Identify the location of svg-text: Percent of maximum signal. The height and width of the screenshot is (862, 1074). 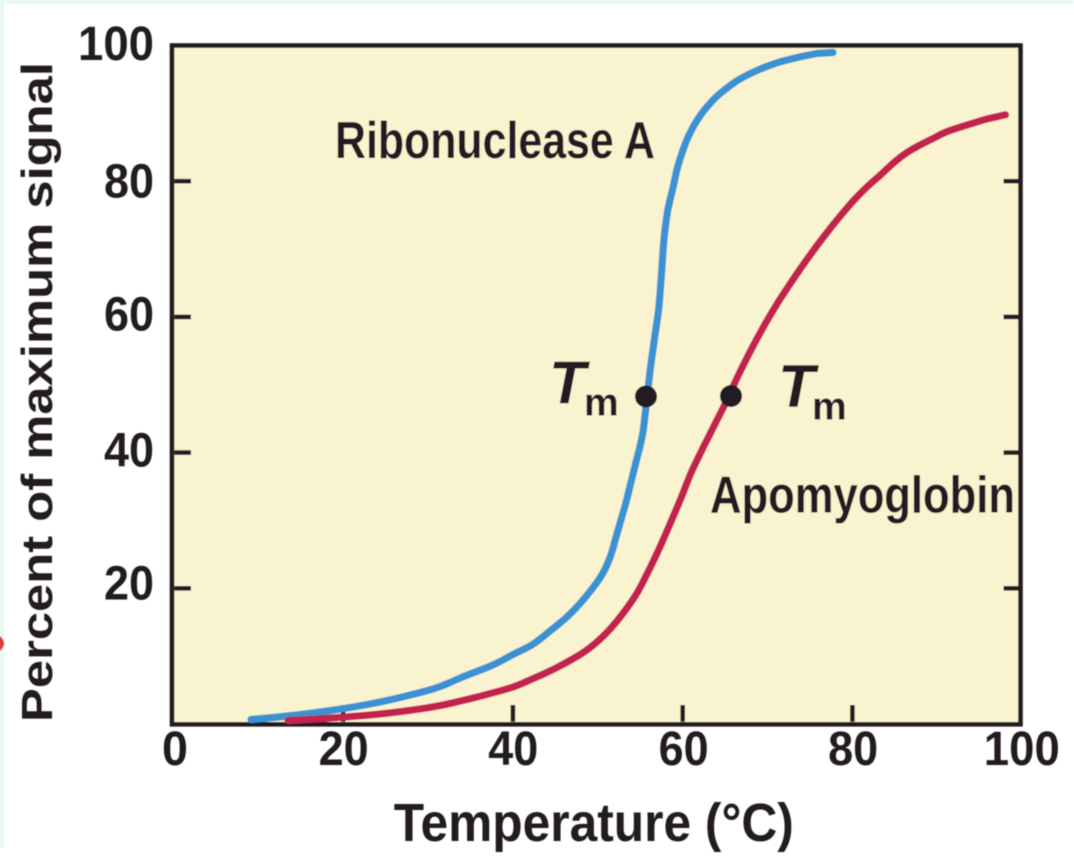
(37, 392).